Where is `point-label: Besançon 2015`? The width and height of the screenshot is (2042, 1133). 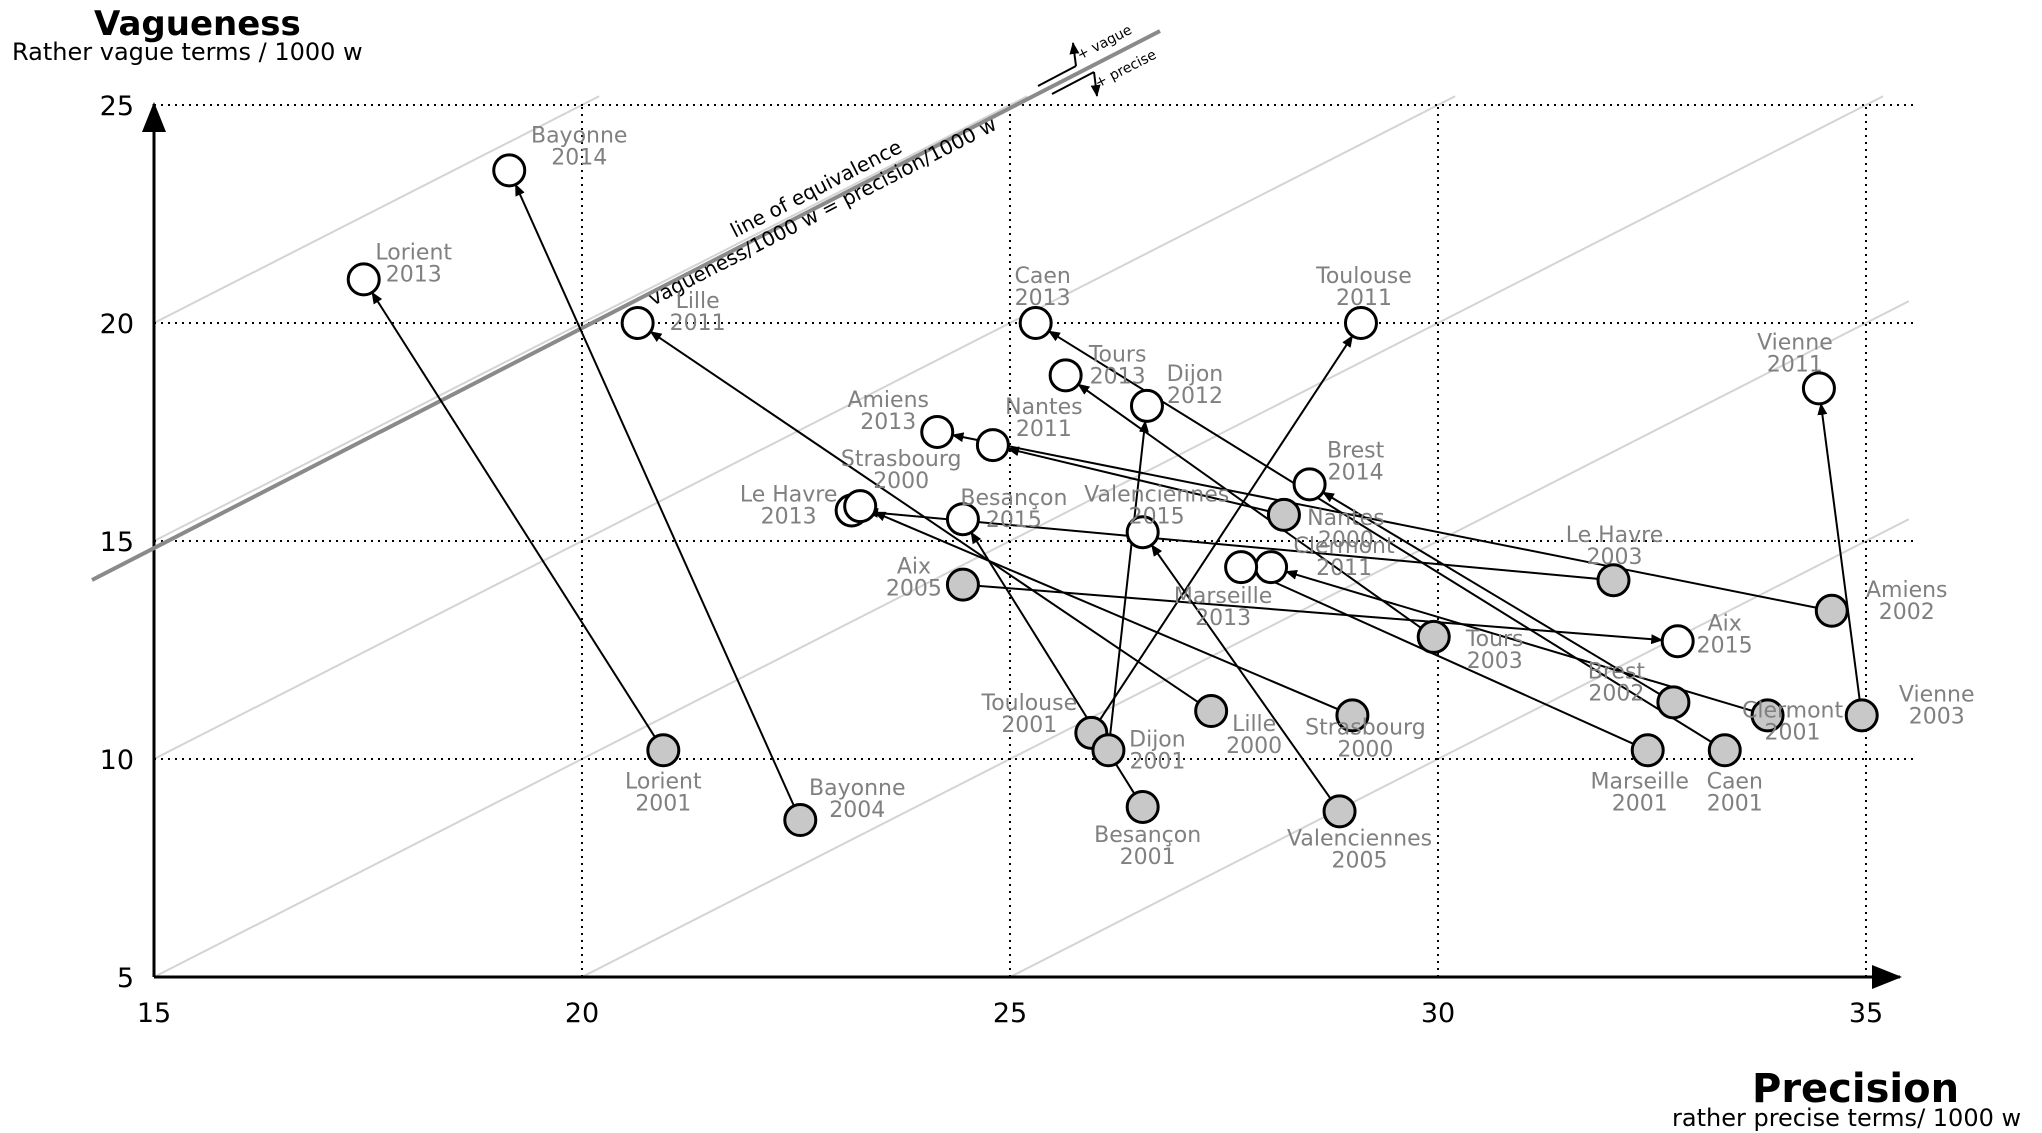 point-label: Besançon 2015 is located at coordinates (1013, 509).